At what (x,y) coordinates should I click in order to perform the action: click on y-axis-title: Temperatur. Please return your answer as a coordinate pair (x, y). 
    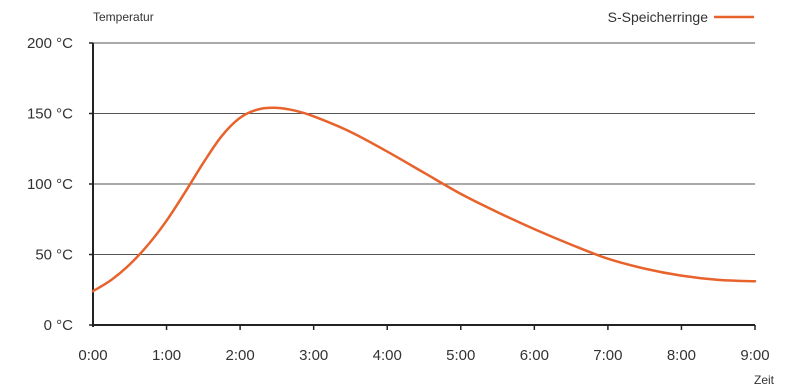
    Looking at the image, I should click on (123, 17).